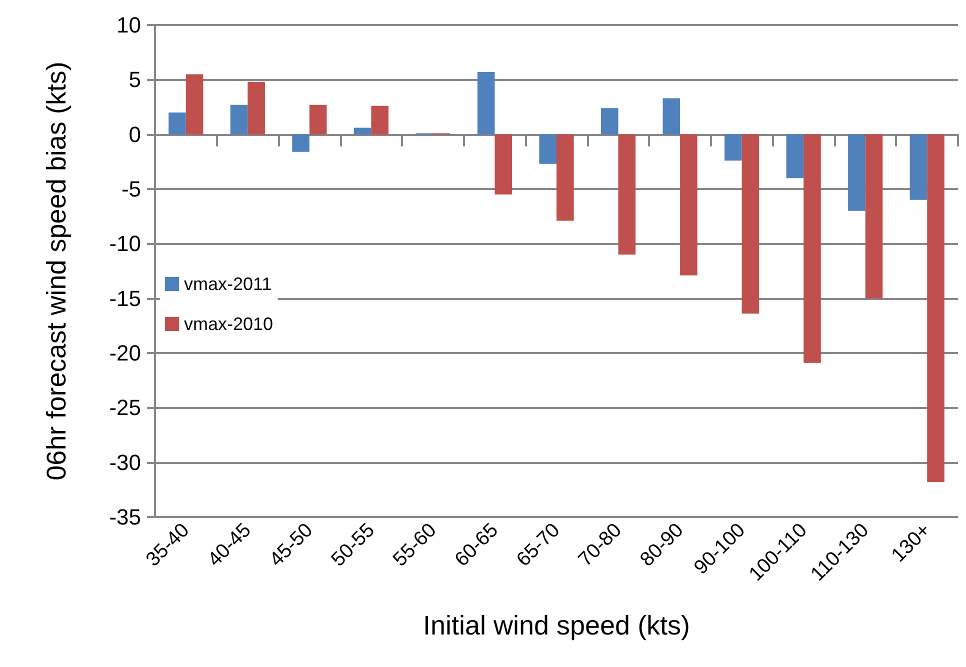 Image resolution: width=966 pixels, height=667 pixels. What do you see at coordinates (125, 298) in the screenshot?
I see `y-tick-label: -15` at bounding box center [125, 298].